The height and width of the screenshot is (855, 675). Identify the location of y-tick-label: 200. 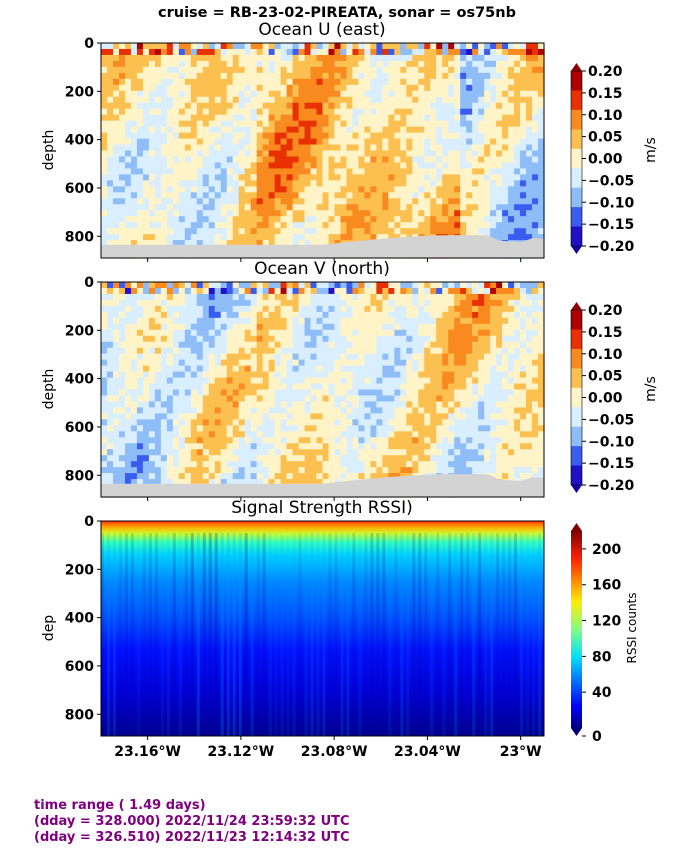
(79, 92).